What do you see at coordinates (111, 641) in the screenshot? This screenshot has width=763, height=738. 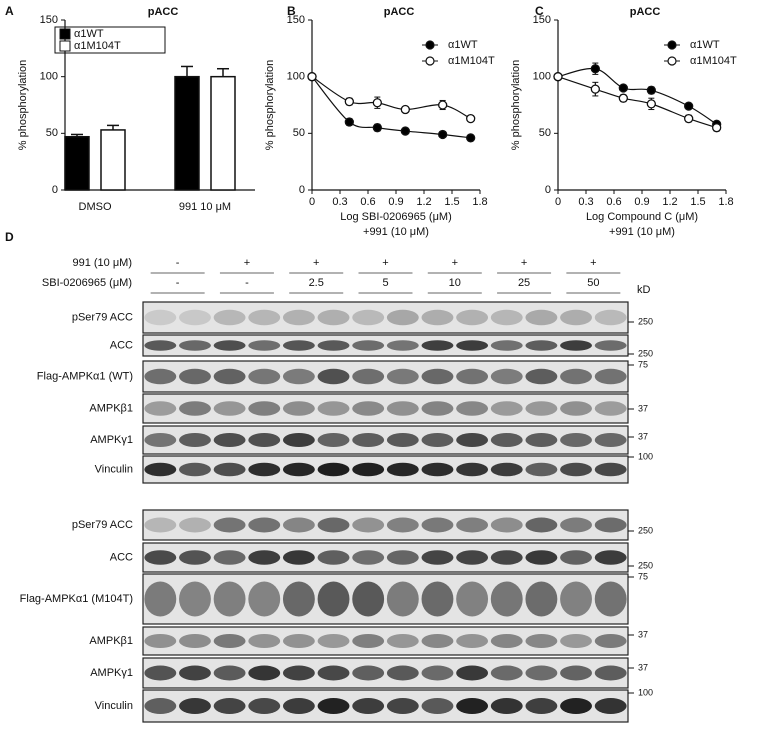 I see `blot-label: AMPKβ1` at bounding box center [111, 641].